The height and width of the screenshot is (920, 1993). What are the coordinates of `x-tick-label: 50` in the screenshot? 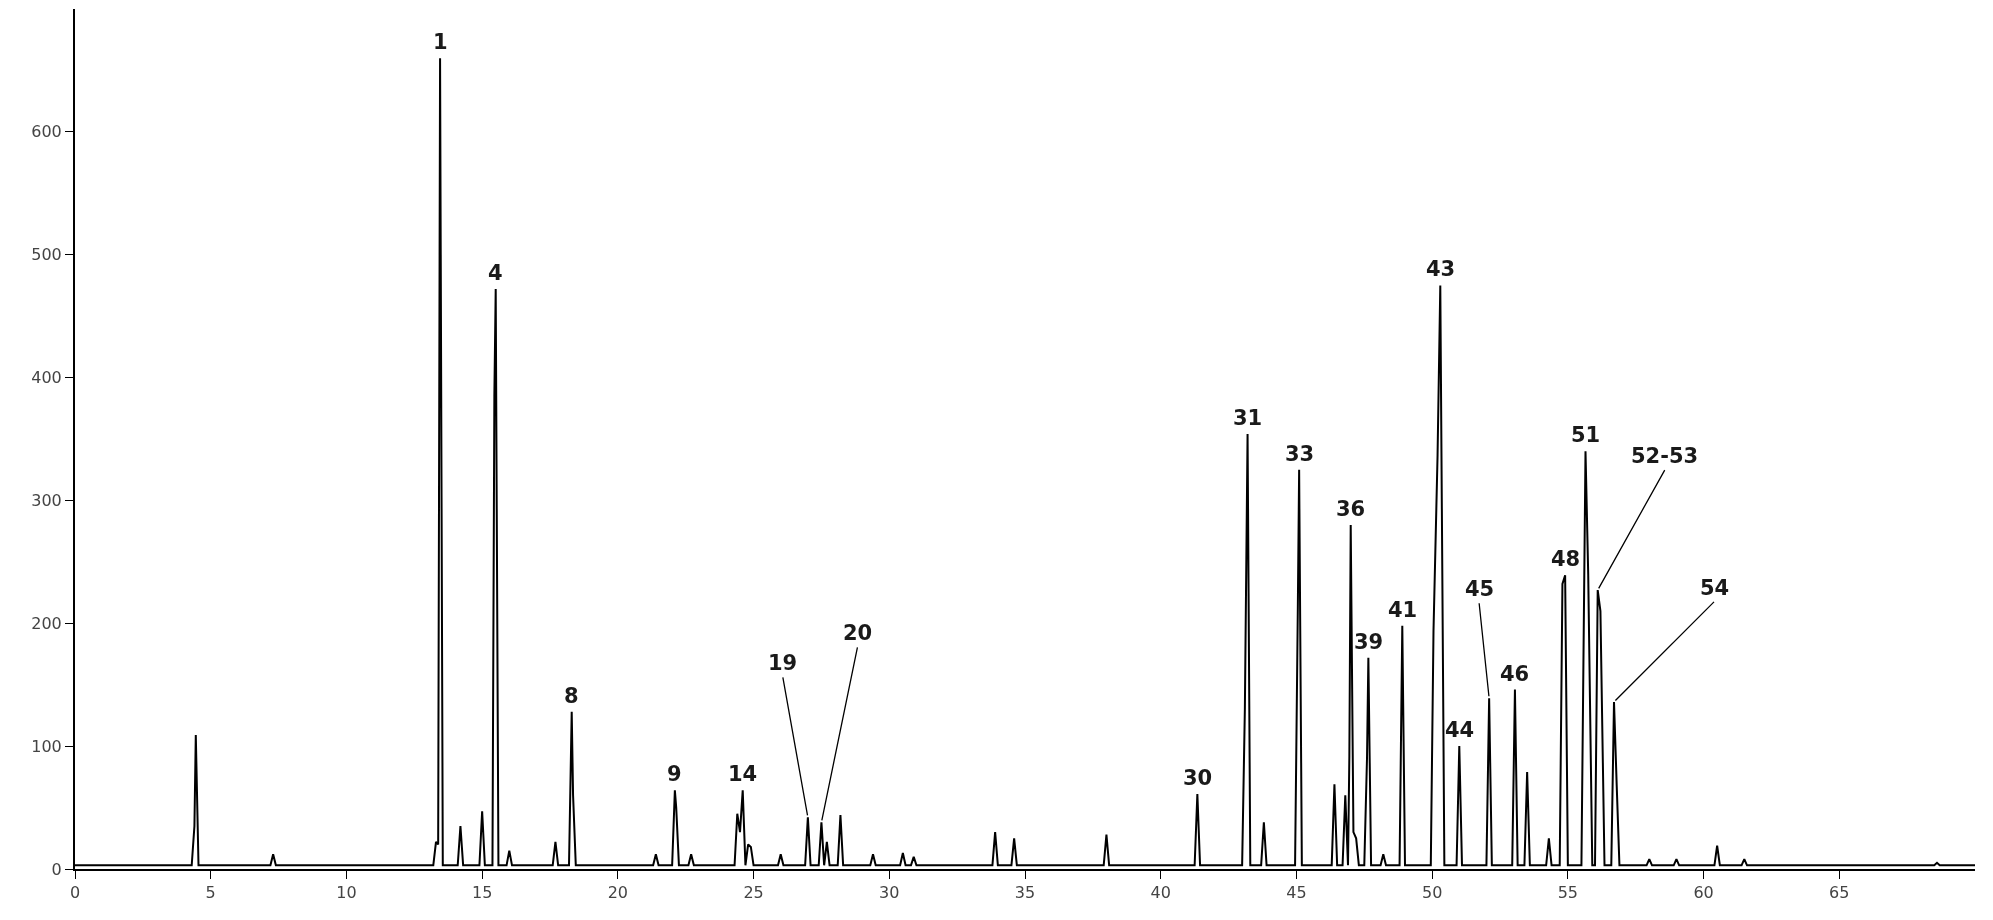 It's located at (1432, 893).